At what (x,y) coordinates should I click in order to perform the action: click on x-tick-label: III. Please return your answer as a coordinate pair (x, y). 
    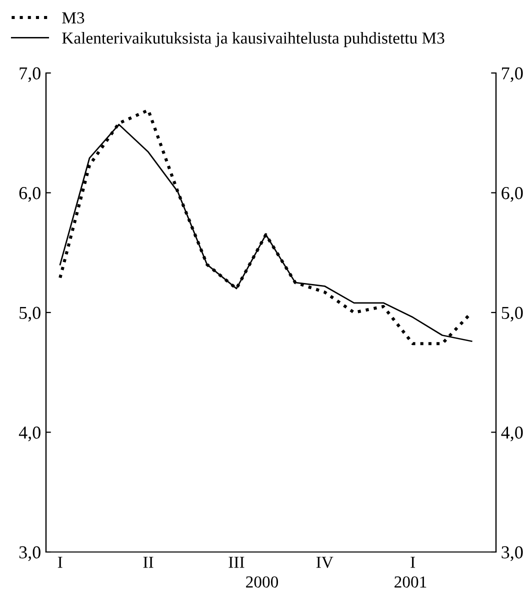
    Looking at the image, I should click on (236, 562).